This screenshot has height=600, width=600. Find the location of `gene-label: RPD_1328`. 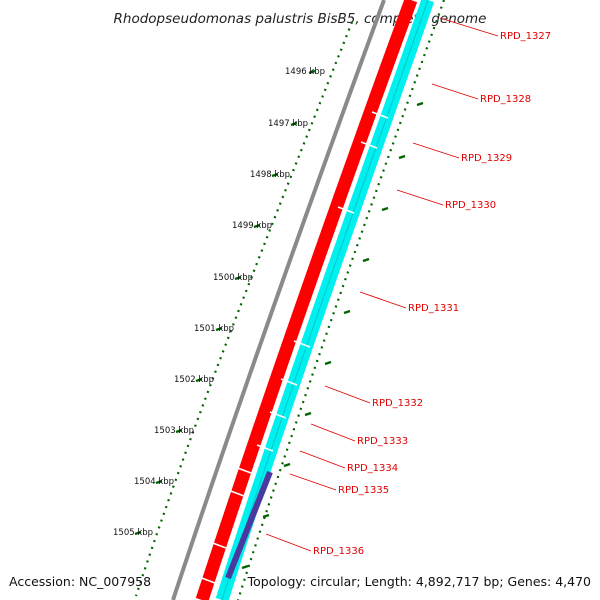

gene-label: RPD_1328 is located at coordinates (505, 99).